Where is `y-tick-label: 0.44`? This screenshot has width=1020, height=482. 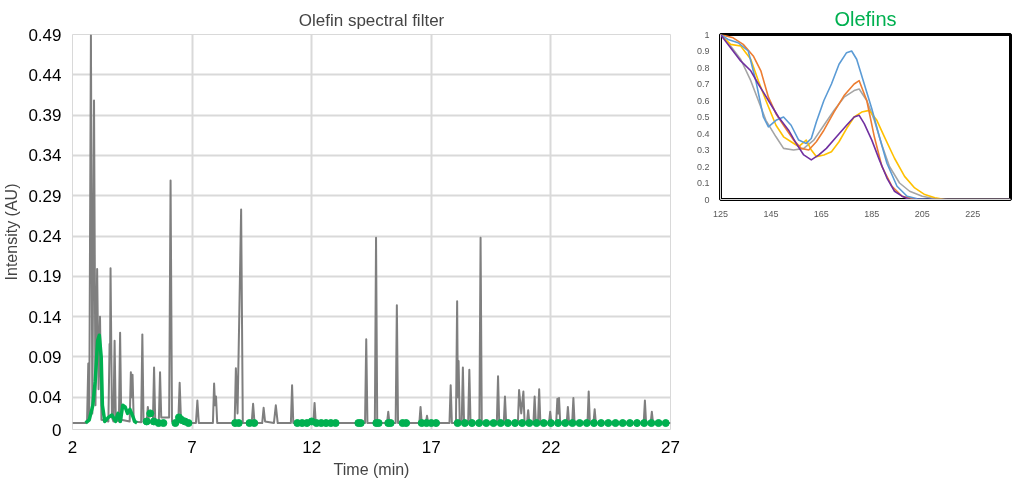
y-tick-label: 0.44 is located at coordinates (45, 75).